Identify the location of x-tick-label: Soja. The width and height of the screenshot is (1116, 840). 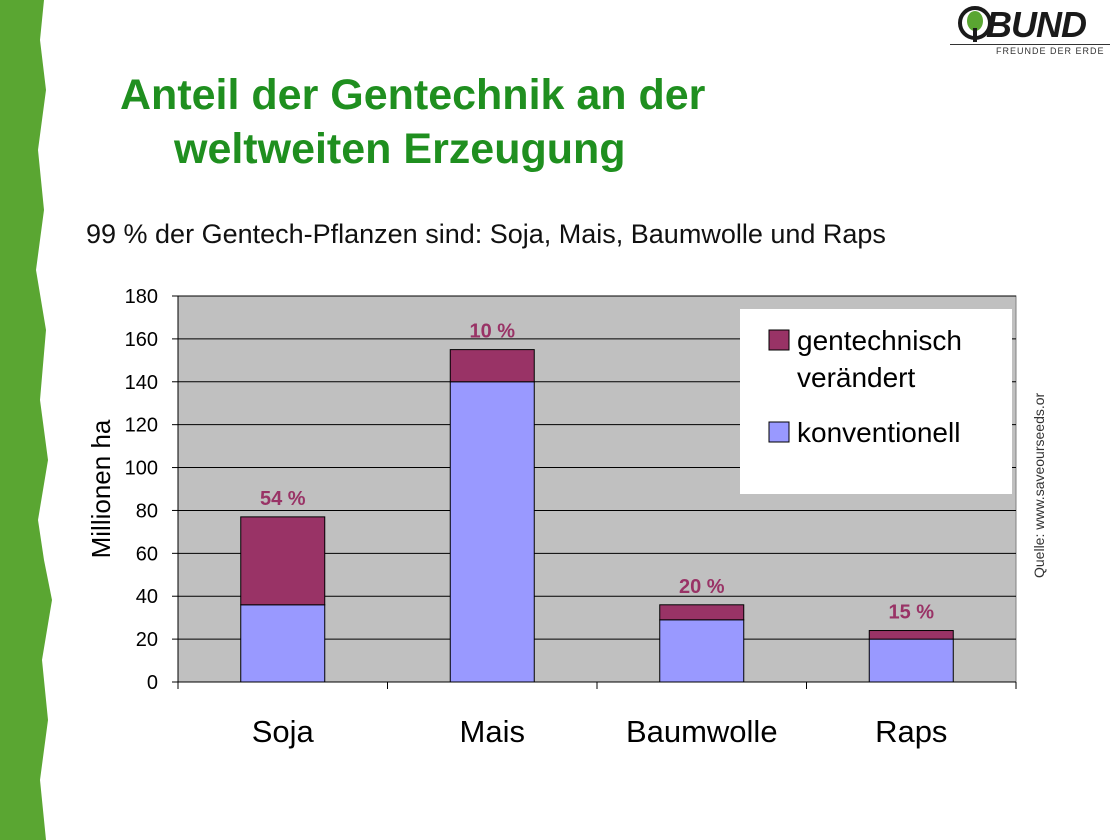
(283, 731).